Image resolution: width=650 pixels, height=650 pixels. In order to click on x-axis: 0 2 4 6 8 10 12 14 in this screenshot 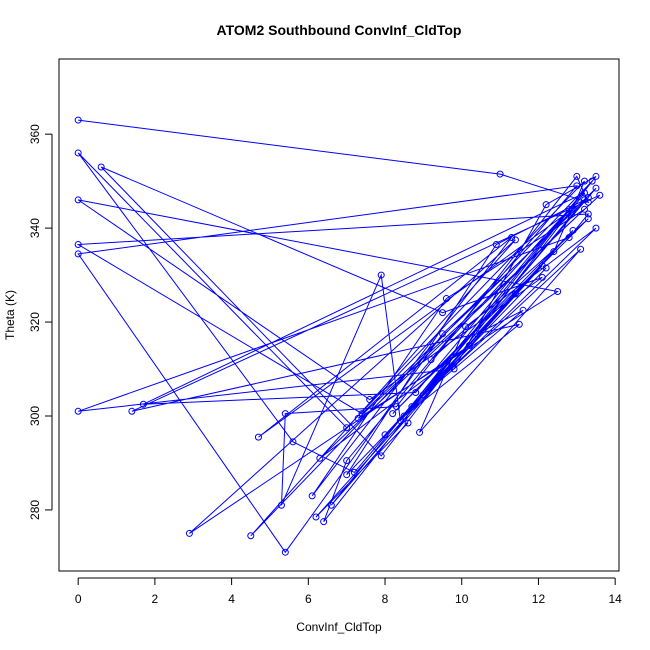, I will do `click(348, 591)`.